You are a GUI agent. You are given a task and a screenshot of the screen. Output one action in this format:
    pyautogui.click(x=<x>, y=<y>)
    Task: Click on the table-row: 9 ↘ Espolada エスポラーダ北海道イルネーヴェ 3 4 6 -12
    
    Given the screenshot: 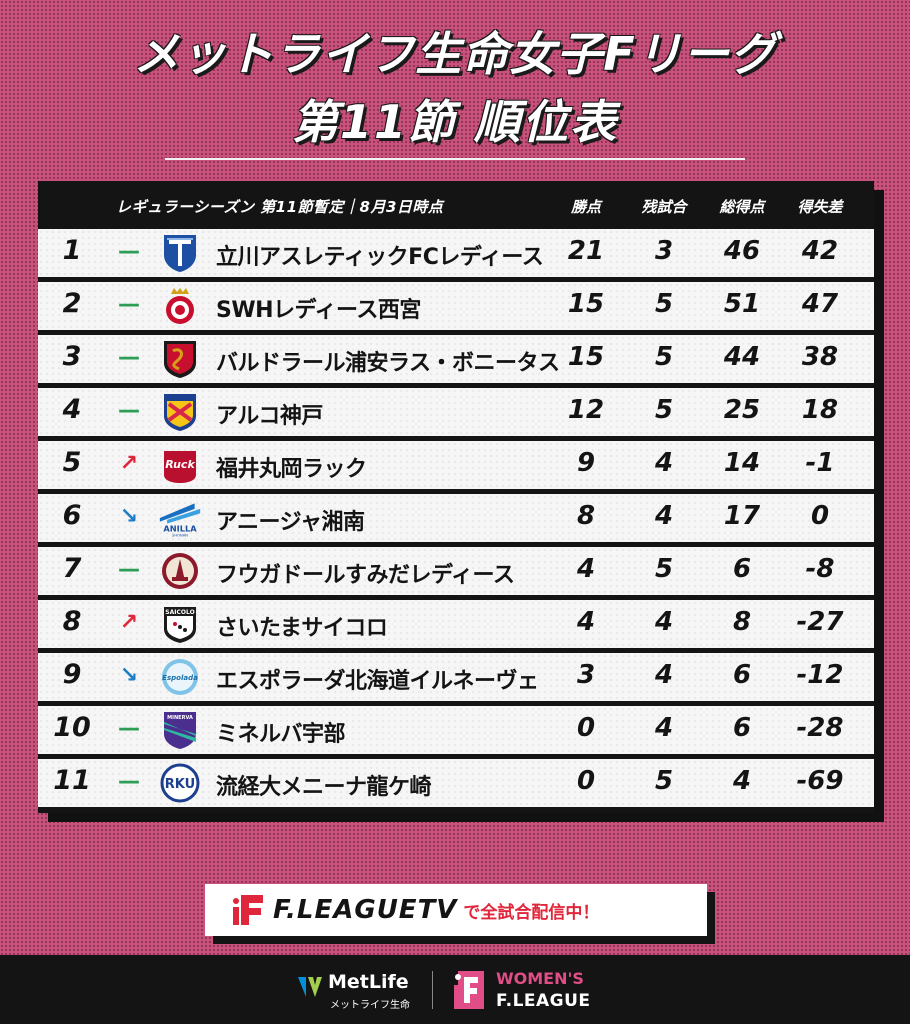 What is the action you would take?
    pyautogui.click(x=456, y=677)
    